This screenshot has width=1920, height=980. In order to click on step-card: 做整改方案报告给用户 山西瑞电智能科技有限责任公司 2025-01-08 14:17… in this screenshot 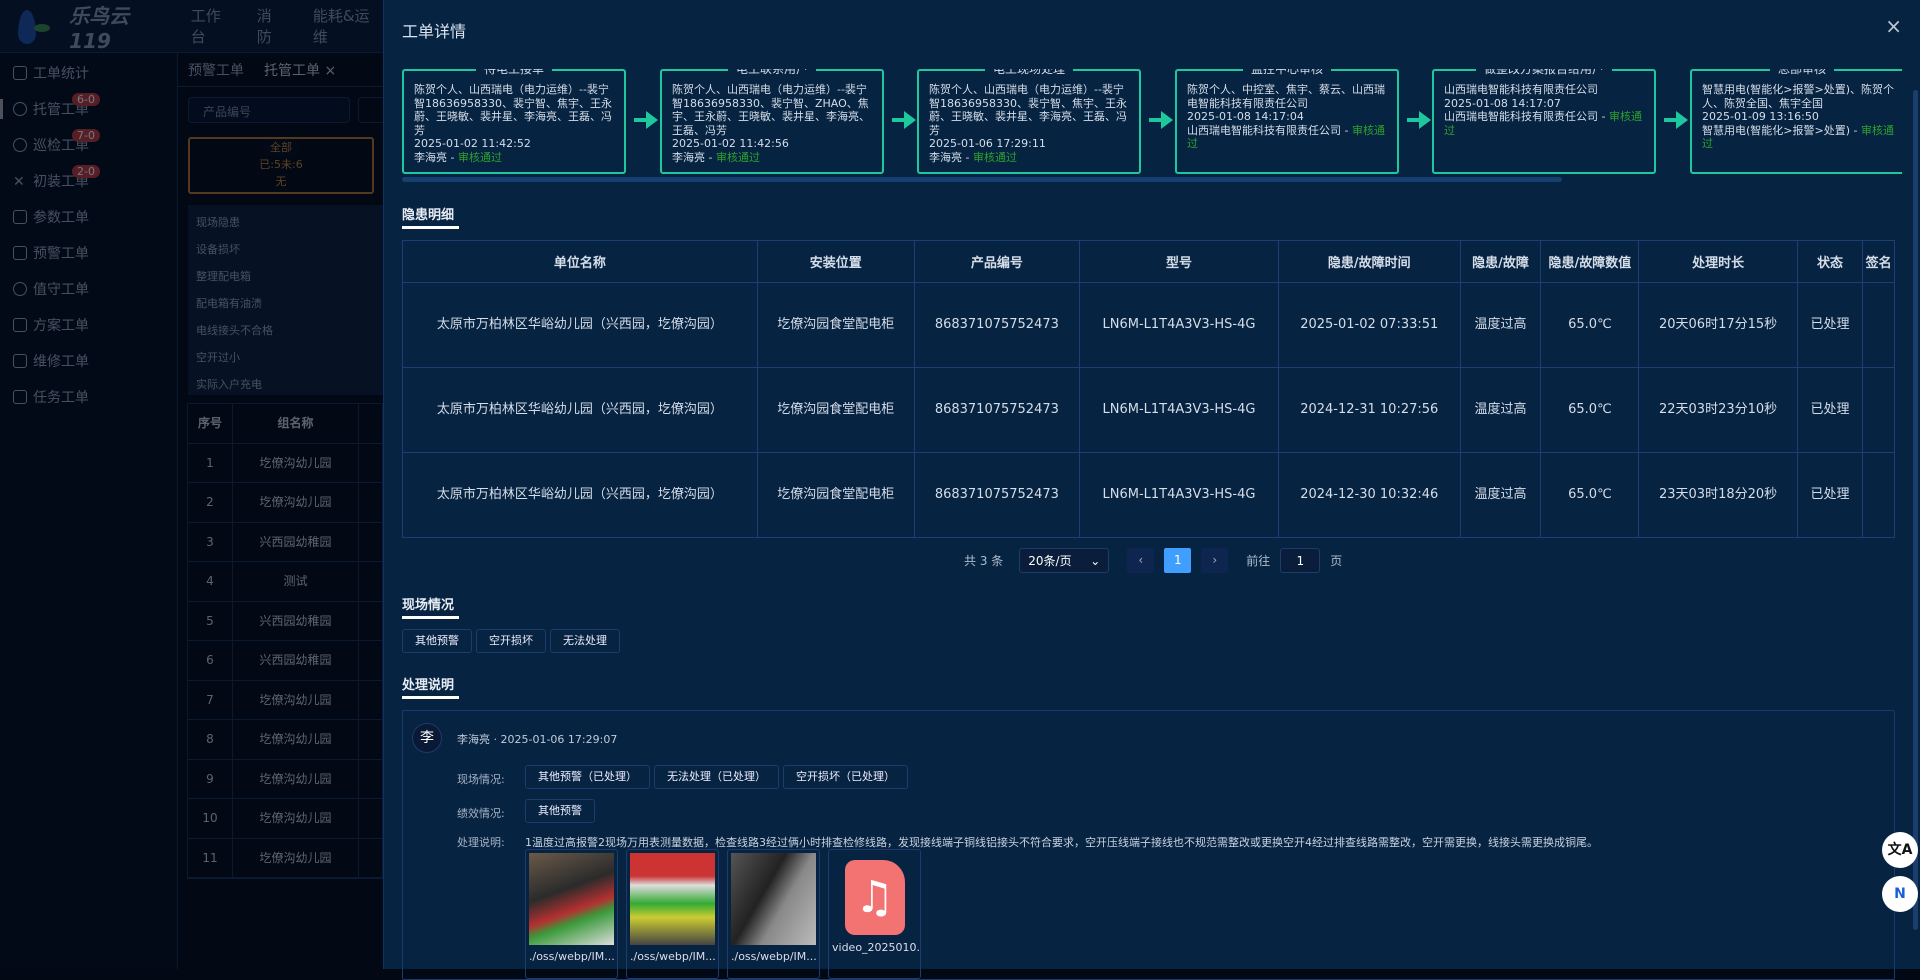, I will do `click(1544, 121)`.